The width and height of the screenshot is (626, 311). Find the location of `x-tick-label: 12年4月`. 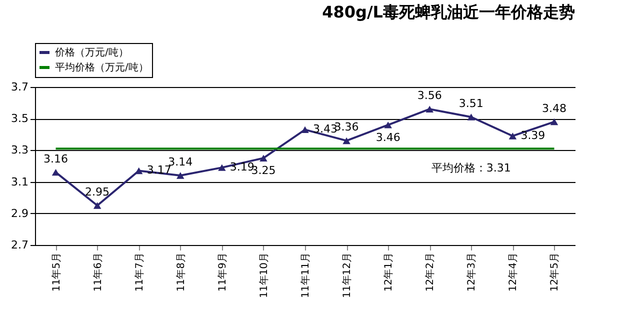

x-tick-label: 12年4月 is located at coordinates (513, 272).